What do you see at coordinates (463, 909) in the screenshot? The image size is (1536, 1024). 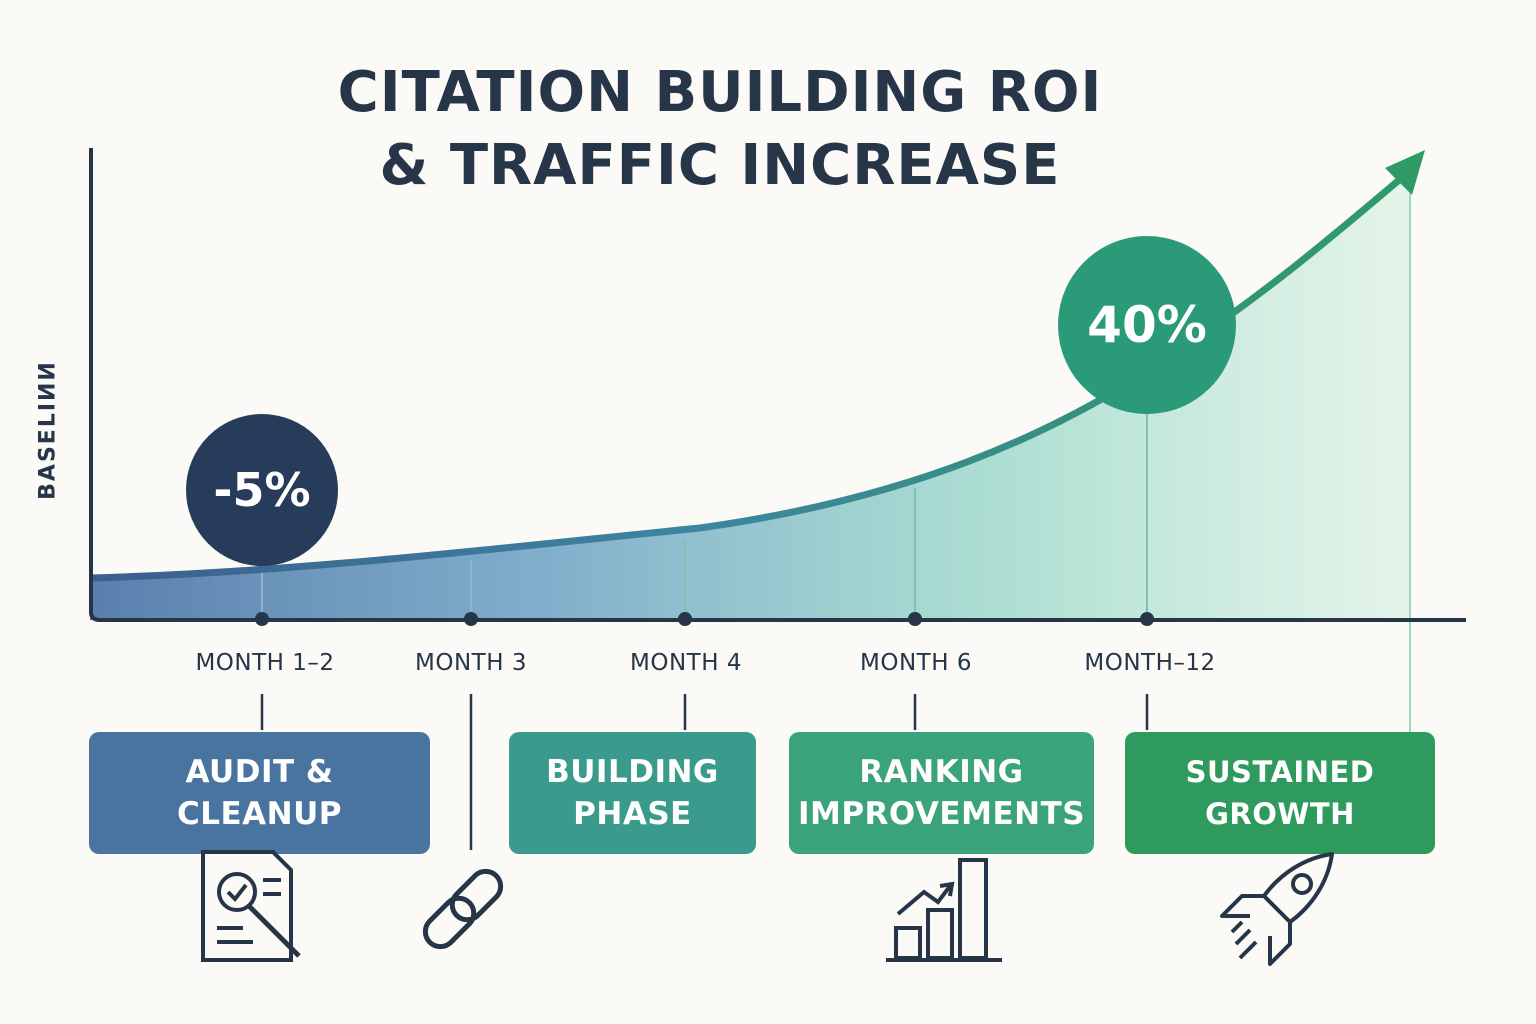 I see `chain-link-icon` at bounding box center [463, 909].